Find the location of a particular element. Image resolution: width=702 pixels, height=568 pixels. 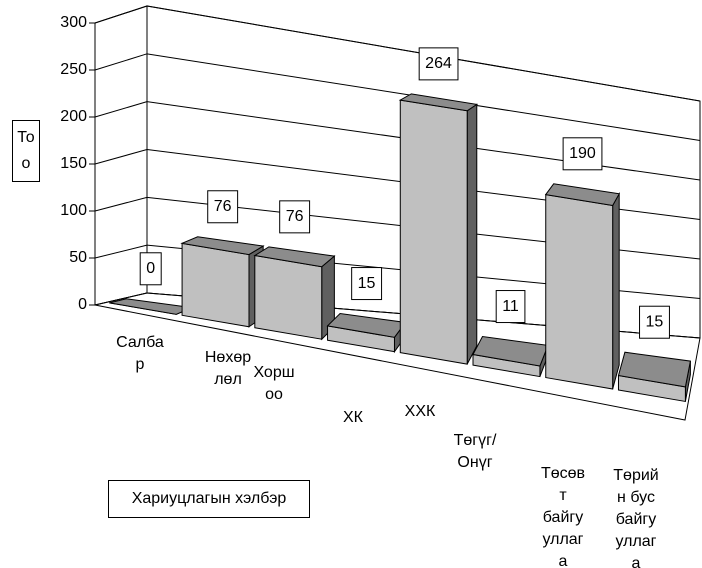

value-label: 190 is located at coordinates (582, 153).